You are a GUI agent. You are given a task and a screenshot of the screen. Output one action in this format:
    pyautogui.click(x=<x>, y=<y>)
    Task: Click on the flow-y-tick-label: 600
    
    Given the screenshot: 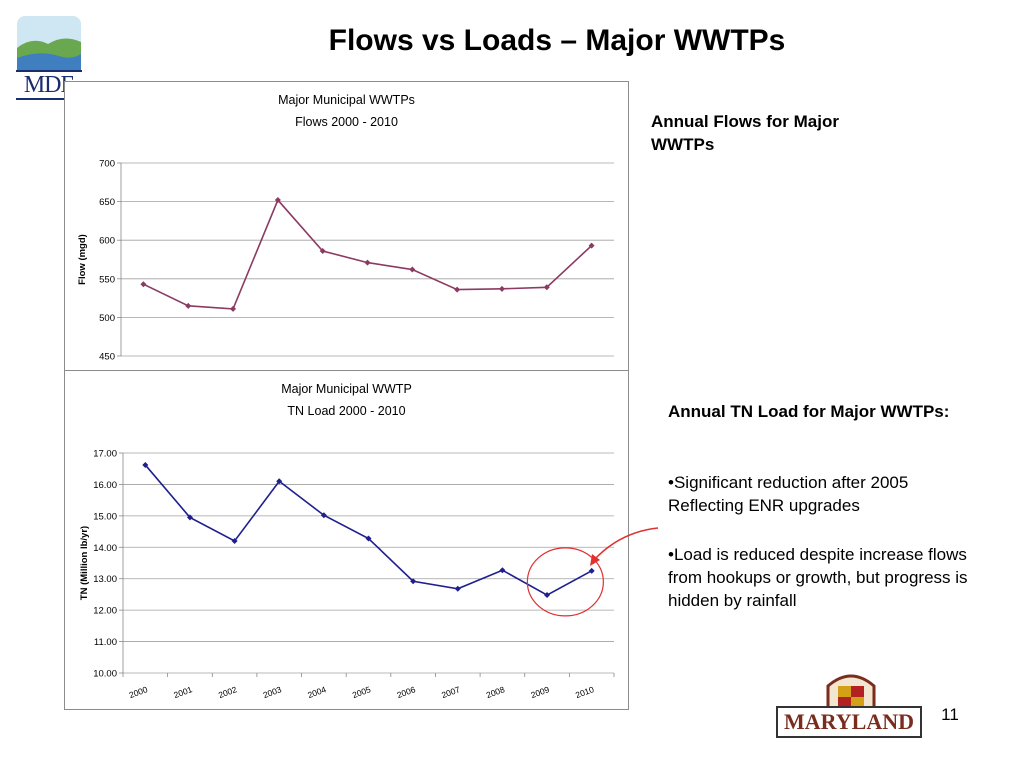 What is the action you would take?
    pyautogui.click(x=107, y=241)
    